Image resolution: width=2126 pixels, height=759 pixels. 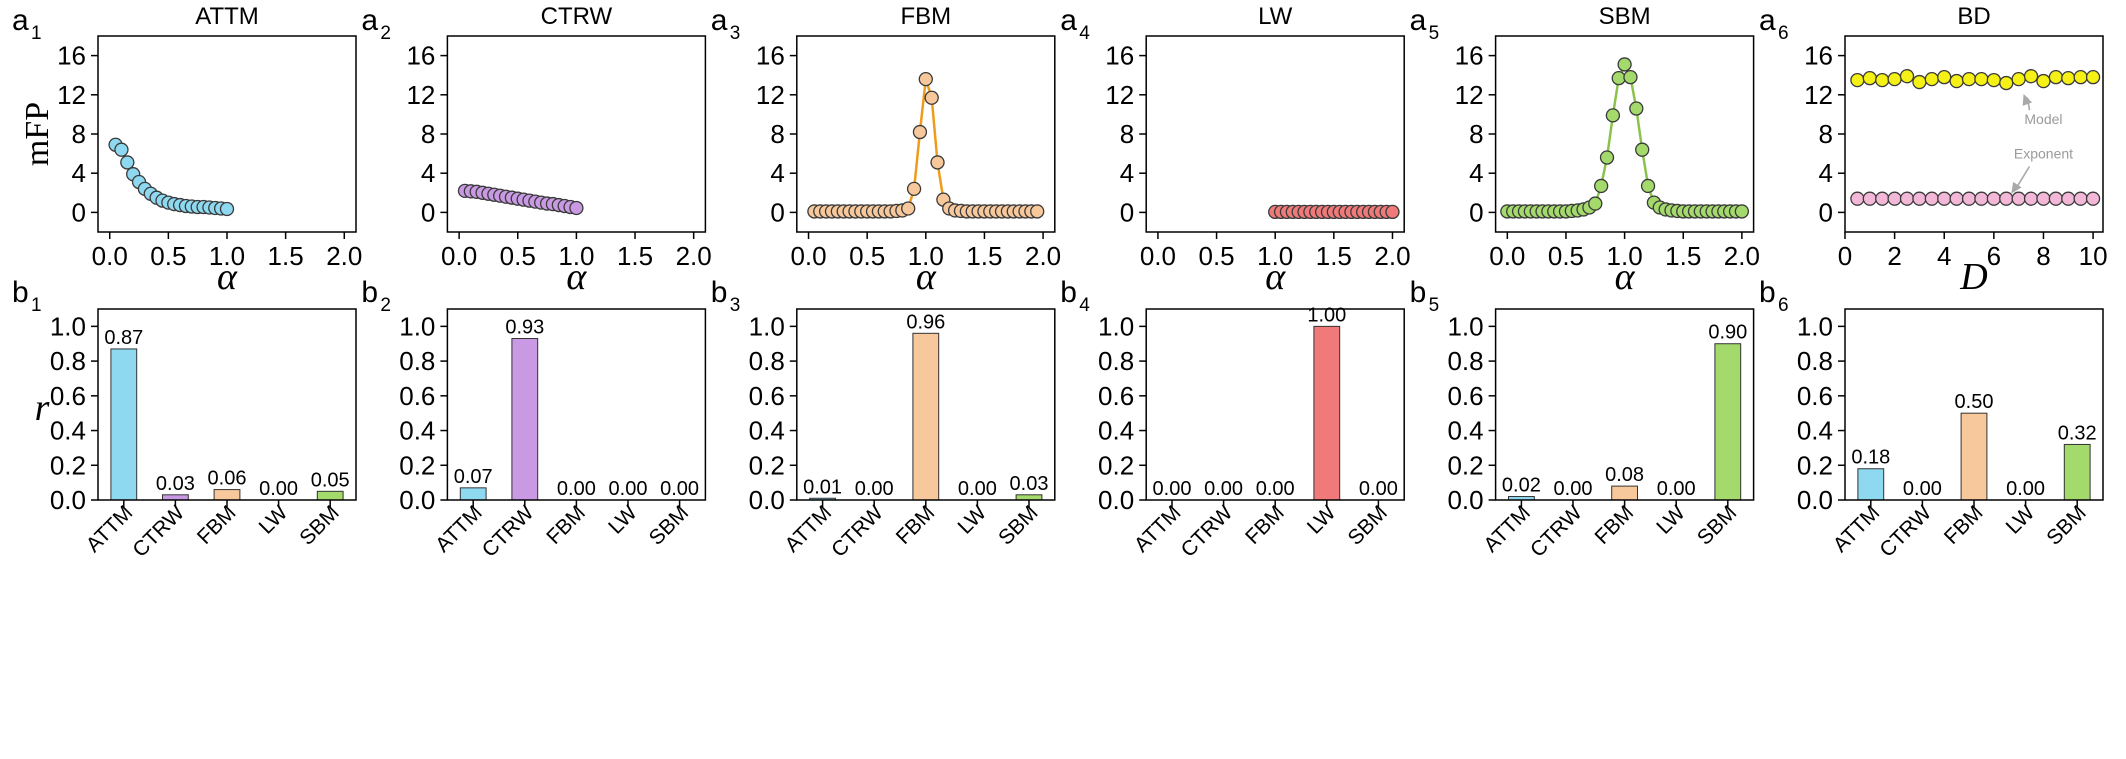 I want to click on bar-attm, so click(x=1871, y=484).